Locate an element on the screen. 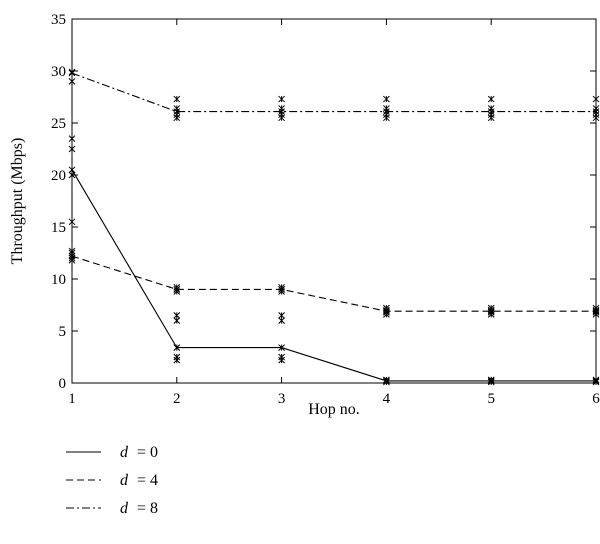  legend-value: = 0 is located at coordinates (145, 452).